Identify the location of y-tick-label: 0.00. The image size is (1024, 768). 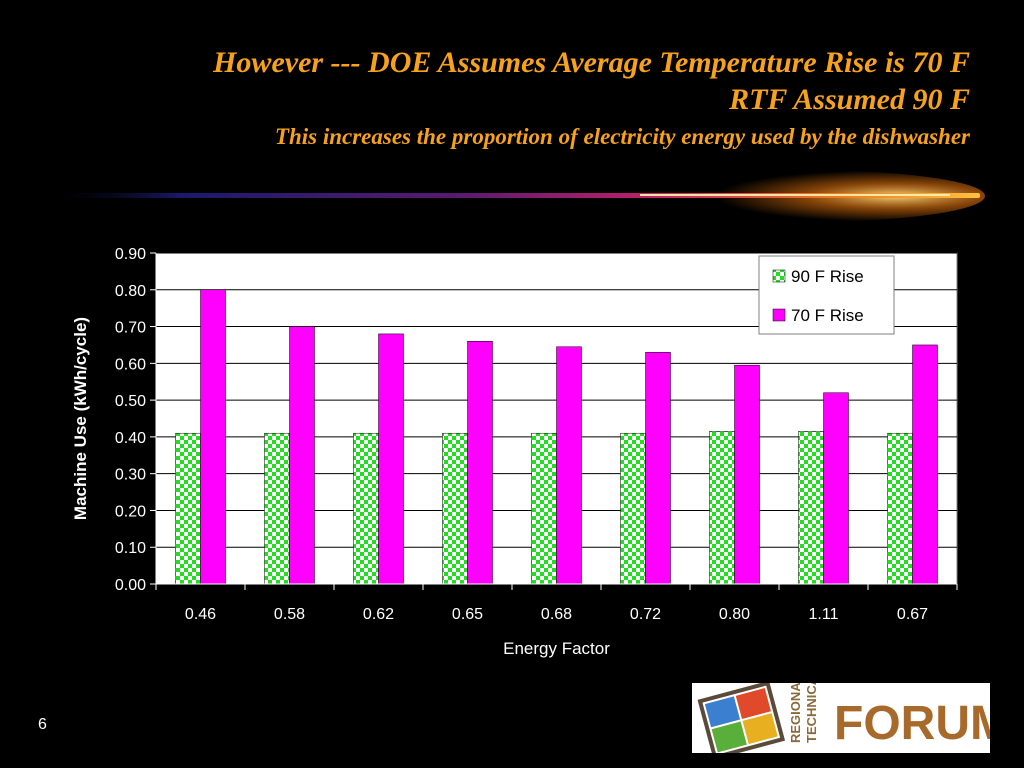
(130, 585).